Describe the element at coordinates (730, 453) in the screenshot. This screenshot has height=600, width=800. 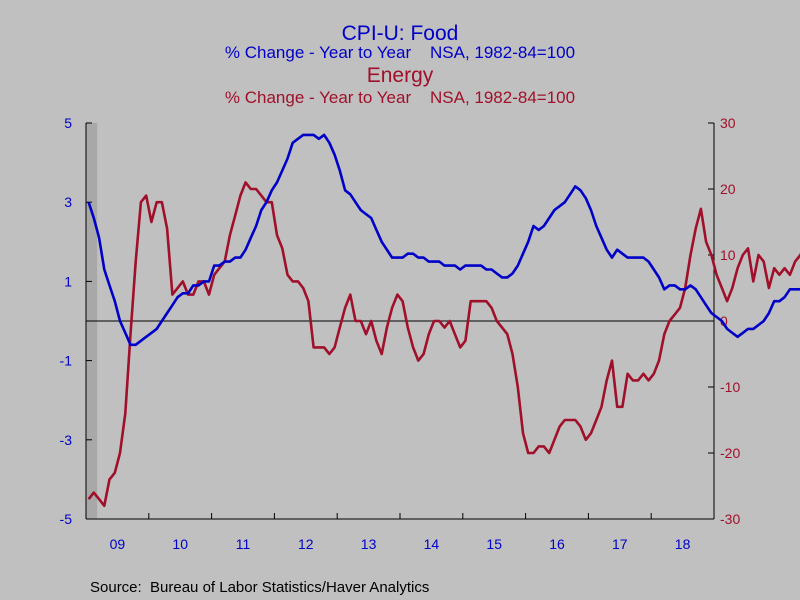
I see `right-tick-label: -20` at that location.